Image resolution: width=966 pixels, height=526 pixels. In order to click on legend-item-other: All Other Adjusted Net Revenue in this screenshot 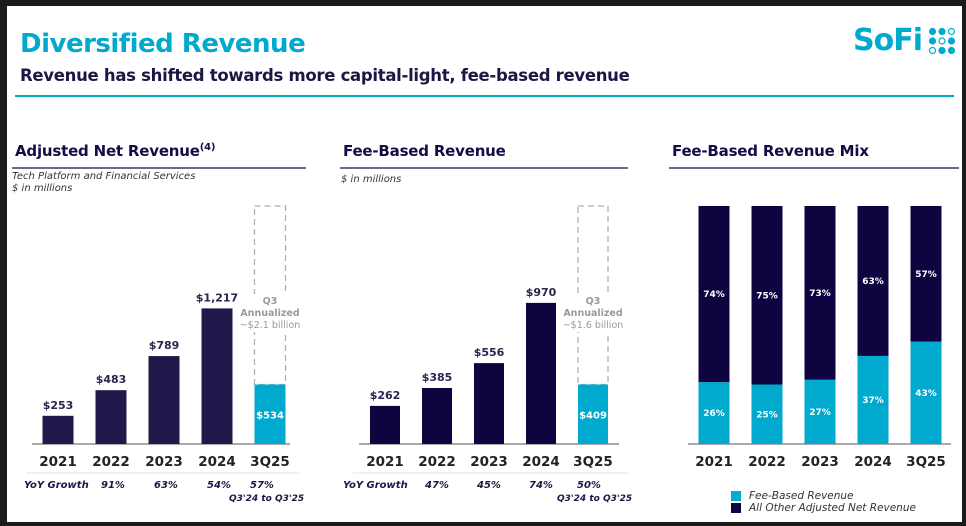, I will do `click(823, 508)`.